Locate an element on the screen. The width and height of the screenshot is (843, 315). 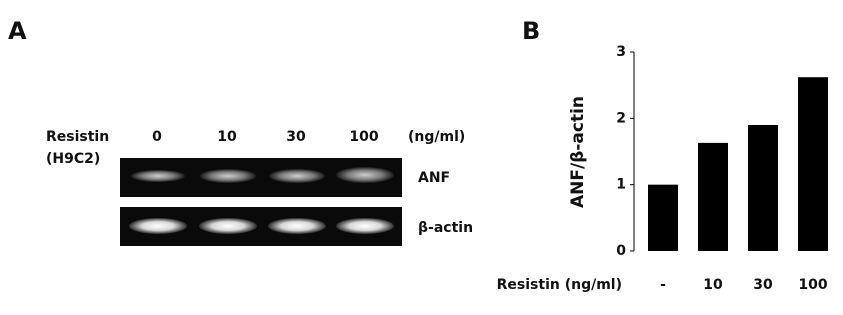
x-axis-title: Resistin (ng/ml) is located at coordinates (559, 285).